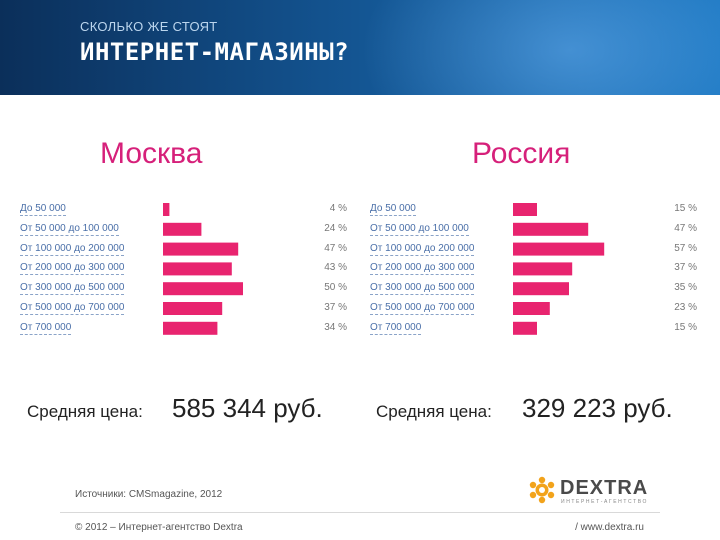  What do you see at coordinates (215, 52) in the screenshot?
I see `slide-title: ИНТЕРНЕТ-МАГАЗИНЫ?` at bounding box center [215, 52].